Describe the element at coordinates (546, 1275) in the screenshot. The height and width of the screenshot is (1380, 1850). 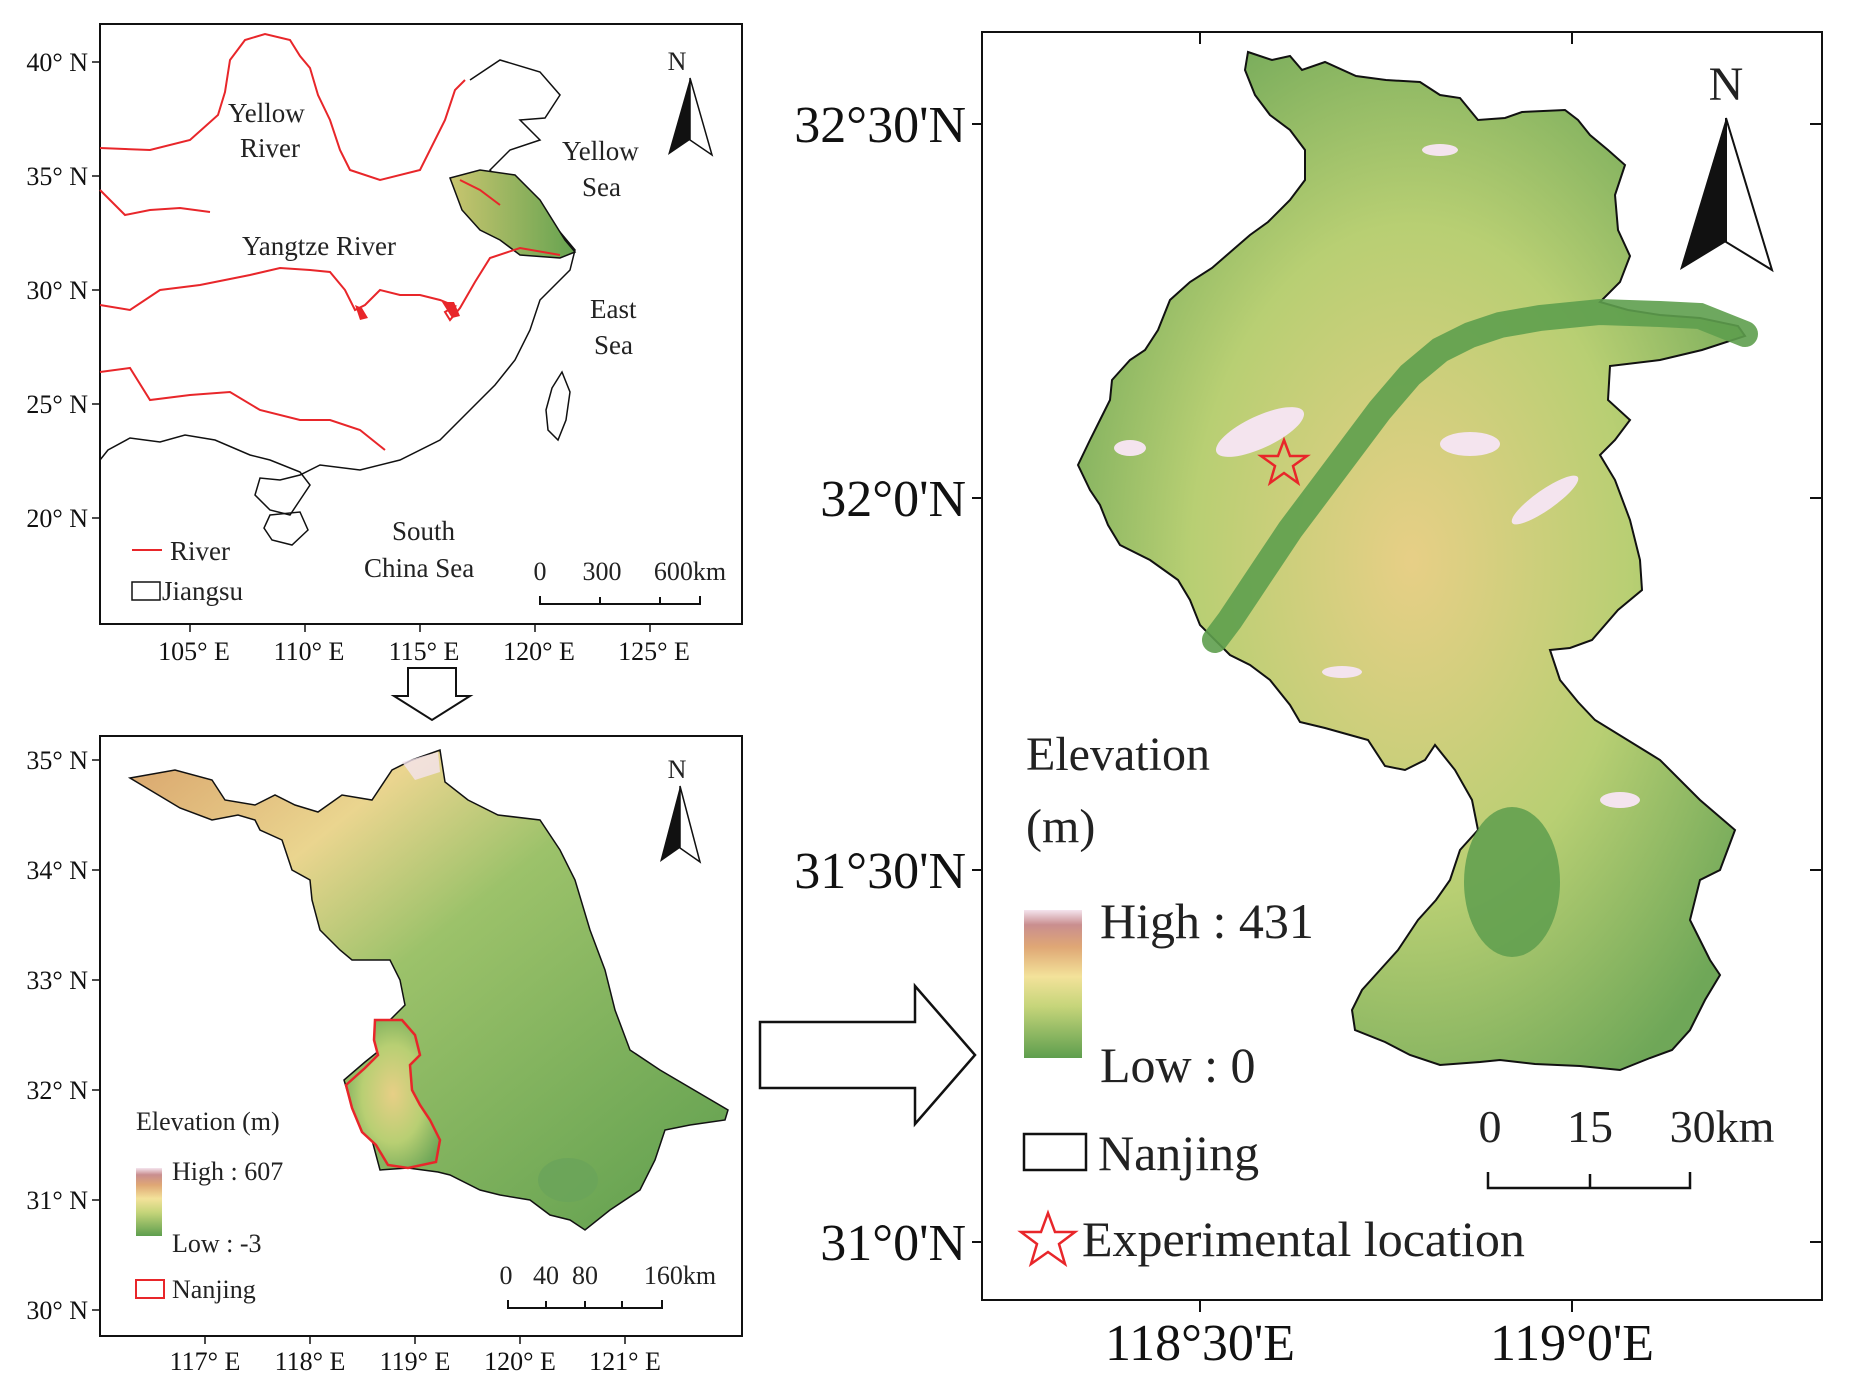
I see `svg-text: 40` at that location.